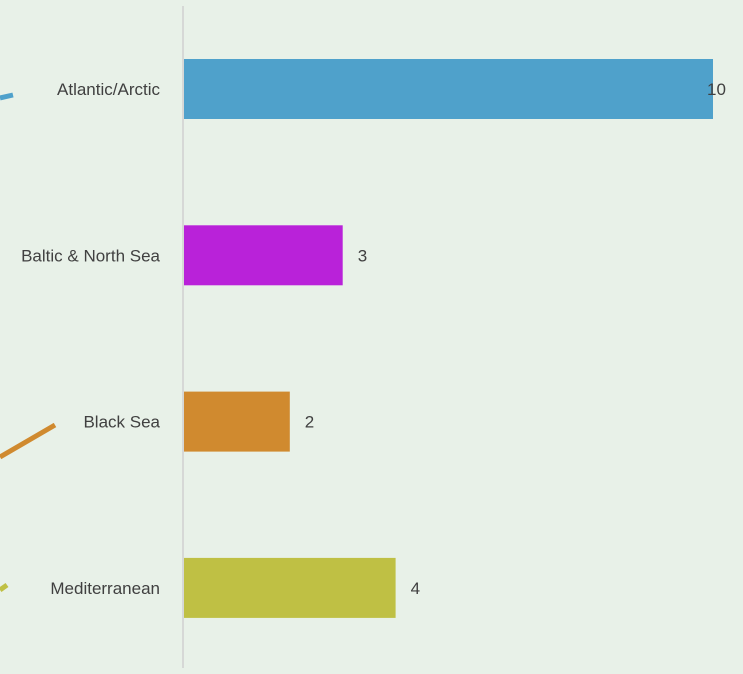 This screenshot has width=743, height=674. What do you see at coordinates (415, 588) in the screenshot?
I see `value-label-3: 4` at bounding box center [415, 588].